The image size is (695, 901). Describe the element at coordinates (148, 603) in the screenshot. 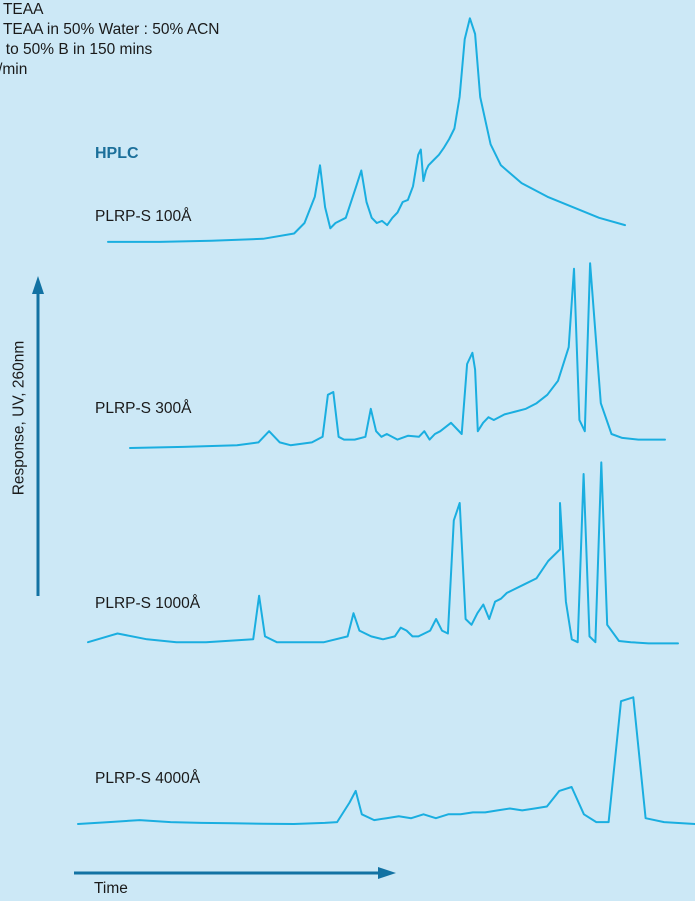

I see `trace-label-1000: PLRP-S 1000Å` at that location.